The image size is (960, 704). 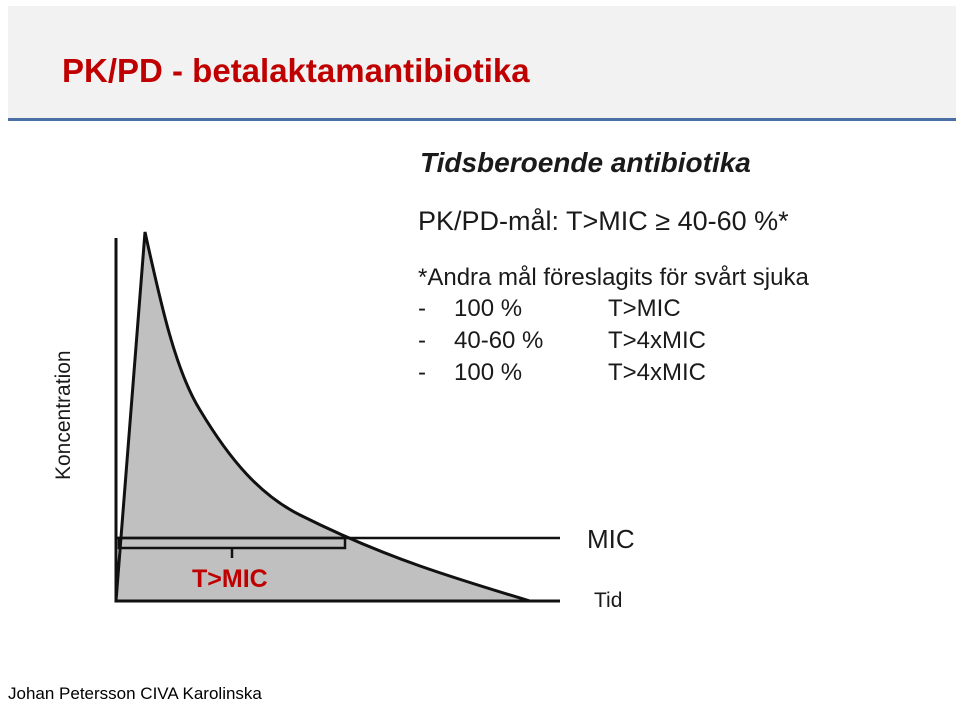 What do you see at coordinates (135, 693) in the screenshot?
I see `footer-credit: Johan Petersson CIVA Karolinska` at bounding box center [135, 693].